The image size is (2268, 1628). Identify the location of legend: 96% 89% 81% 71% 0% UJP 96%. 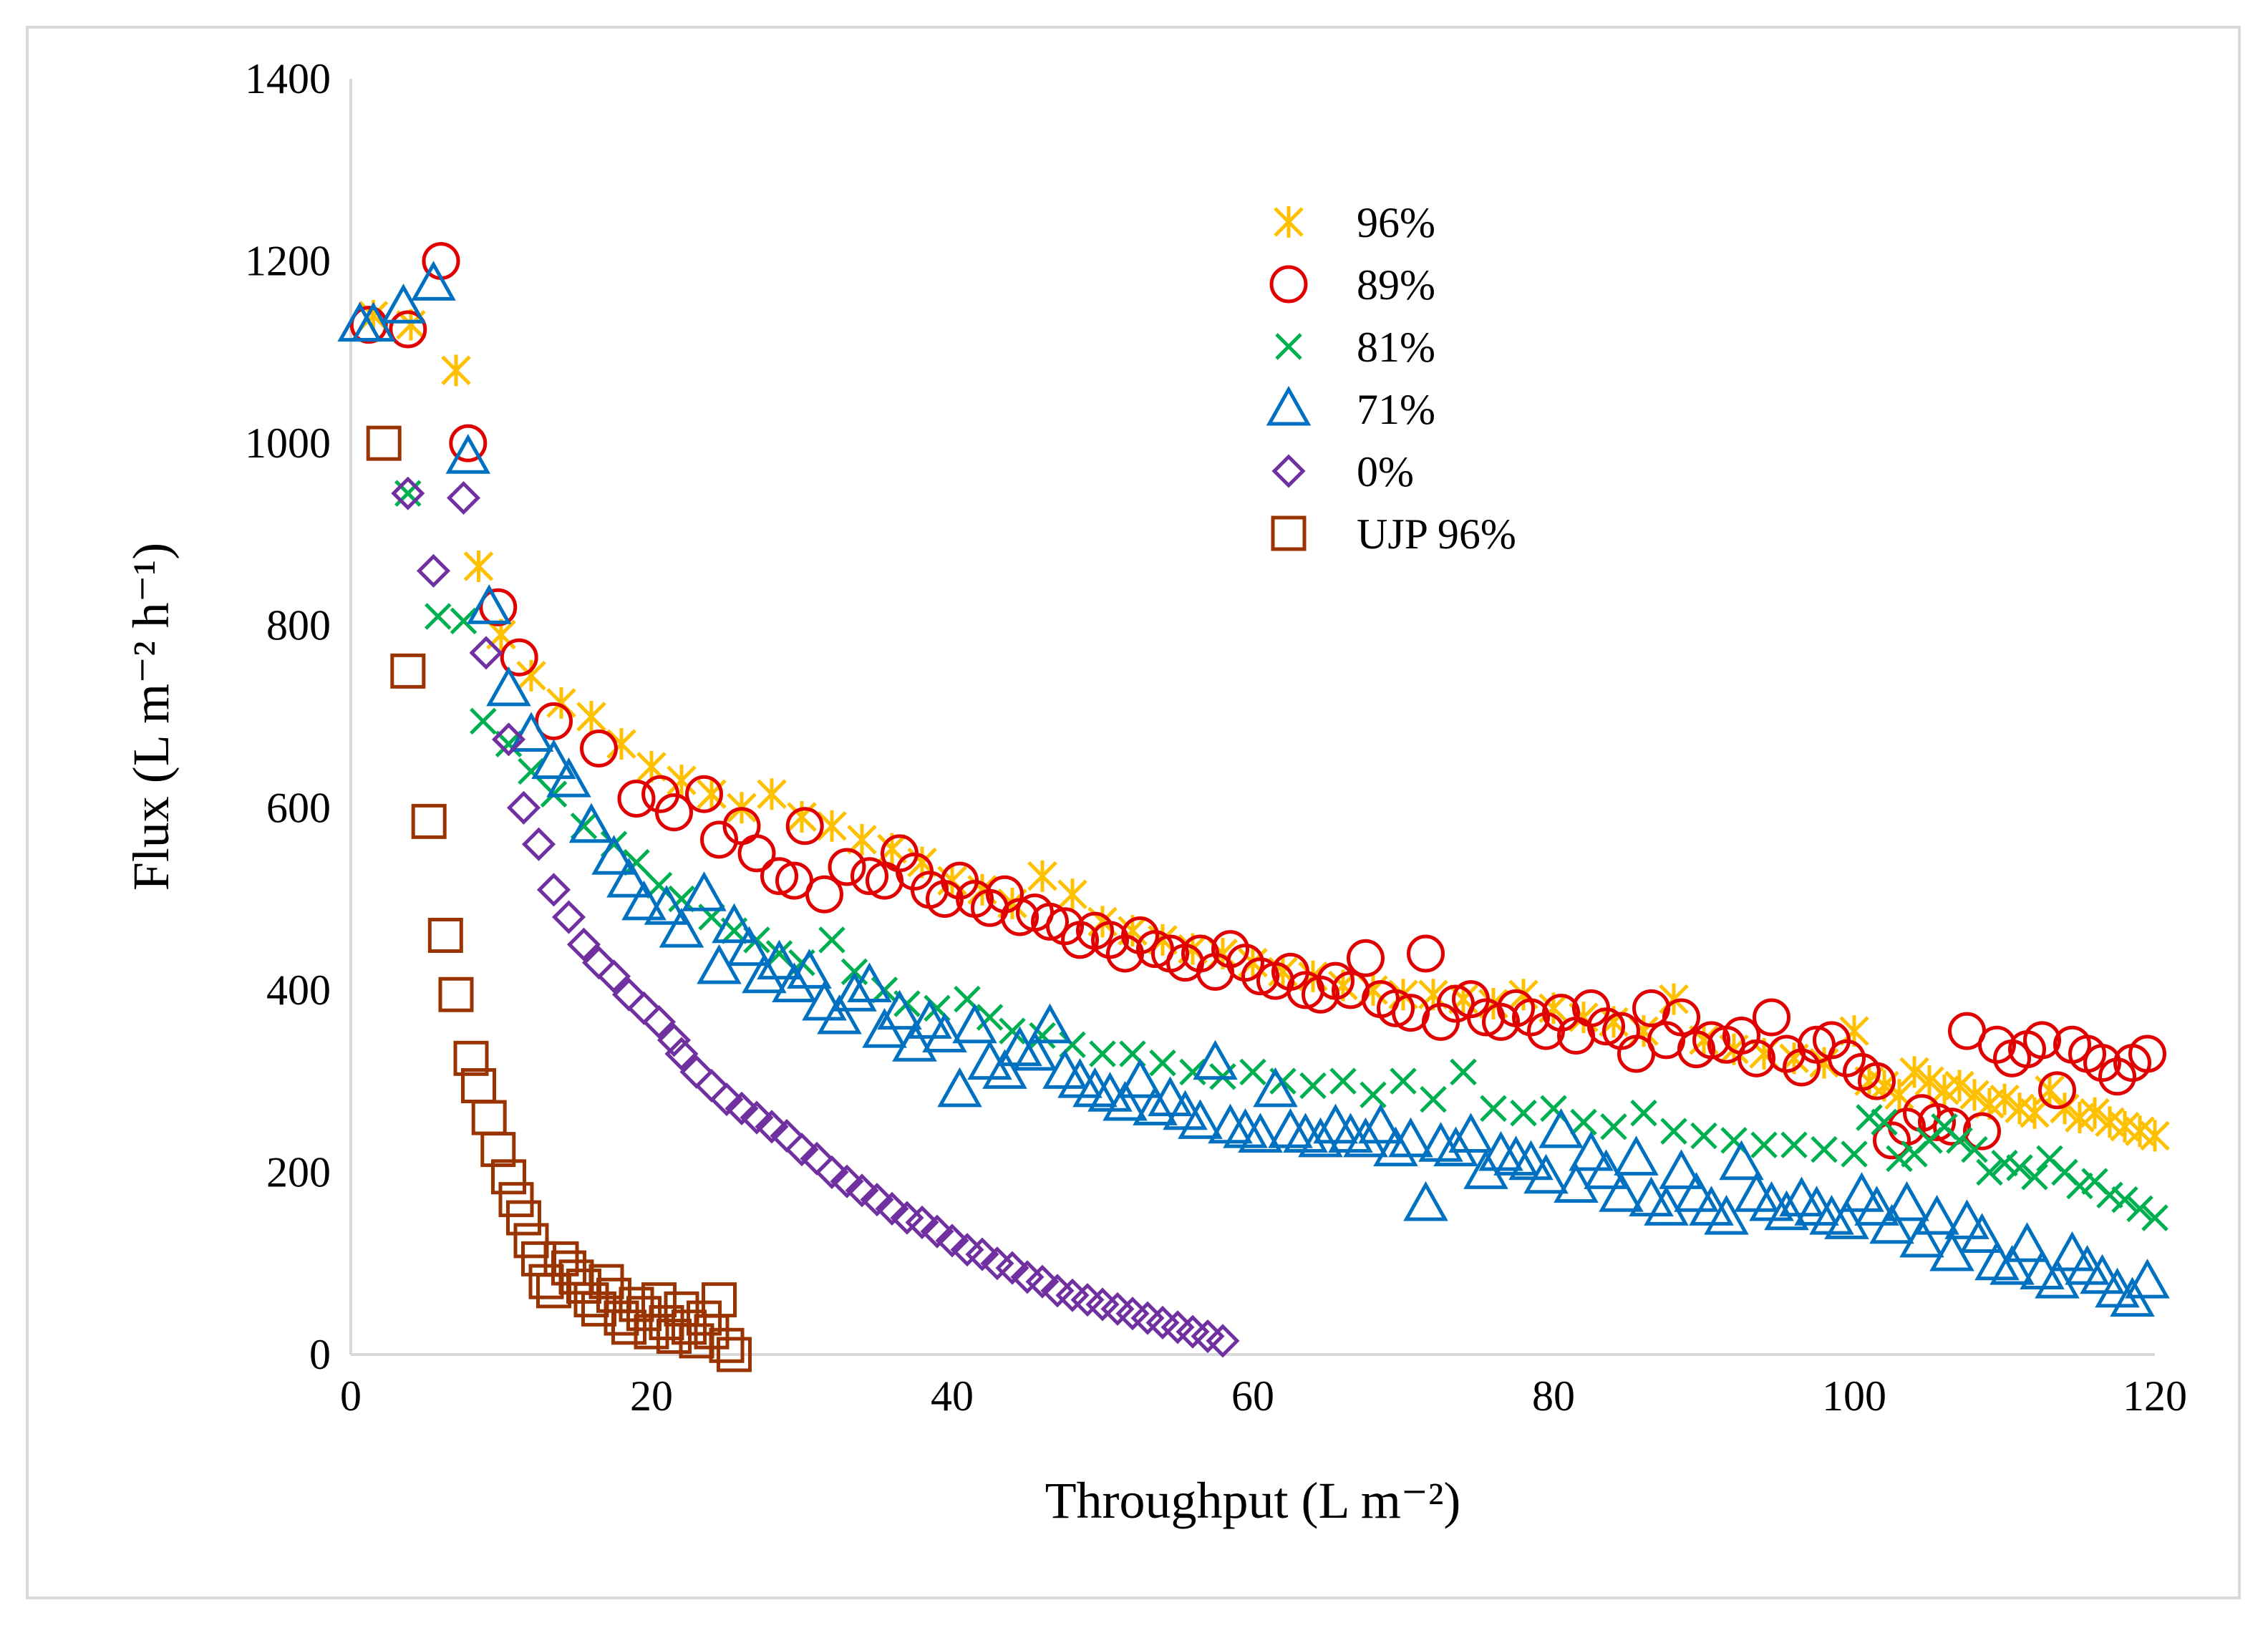
(1391, 378).